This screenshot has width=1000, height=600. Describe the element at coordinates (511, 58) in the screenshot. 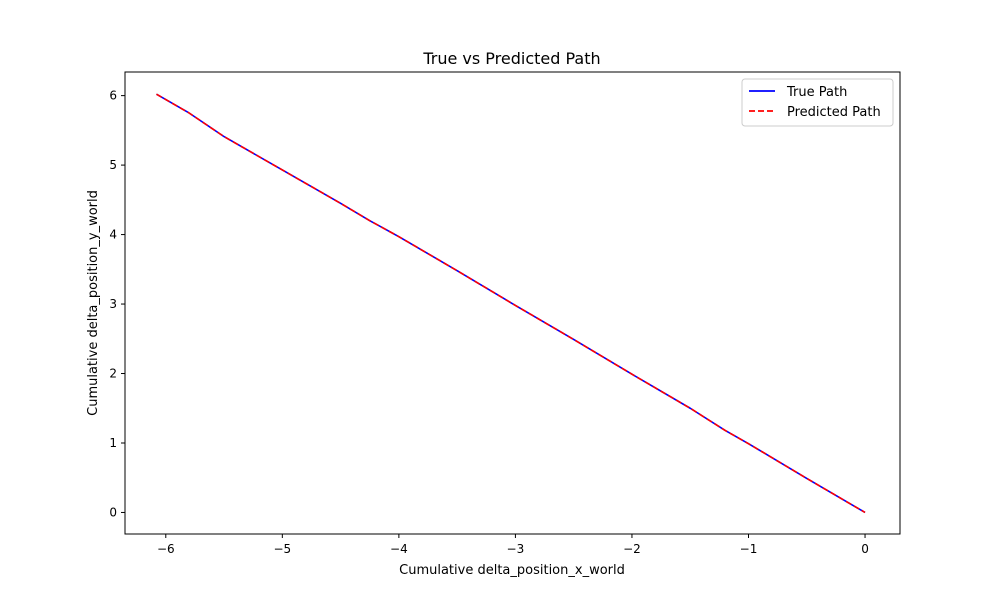

I see `chart-title: True vs Predicted Path` at that location.